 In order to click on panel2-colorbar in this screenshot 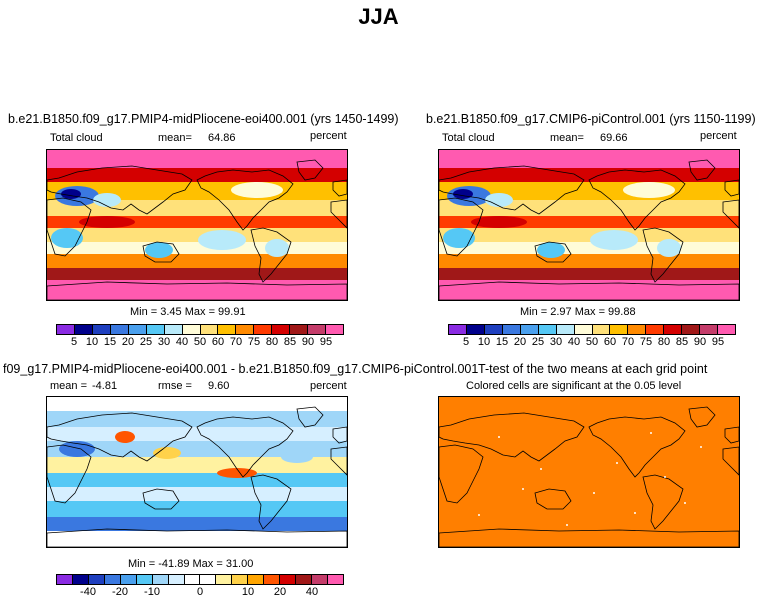, I will do `click(592, 329)`.